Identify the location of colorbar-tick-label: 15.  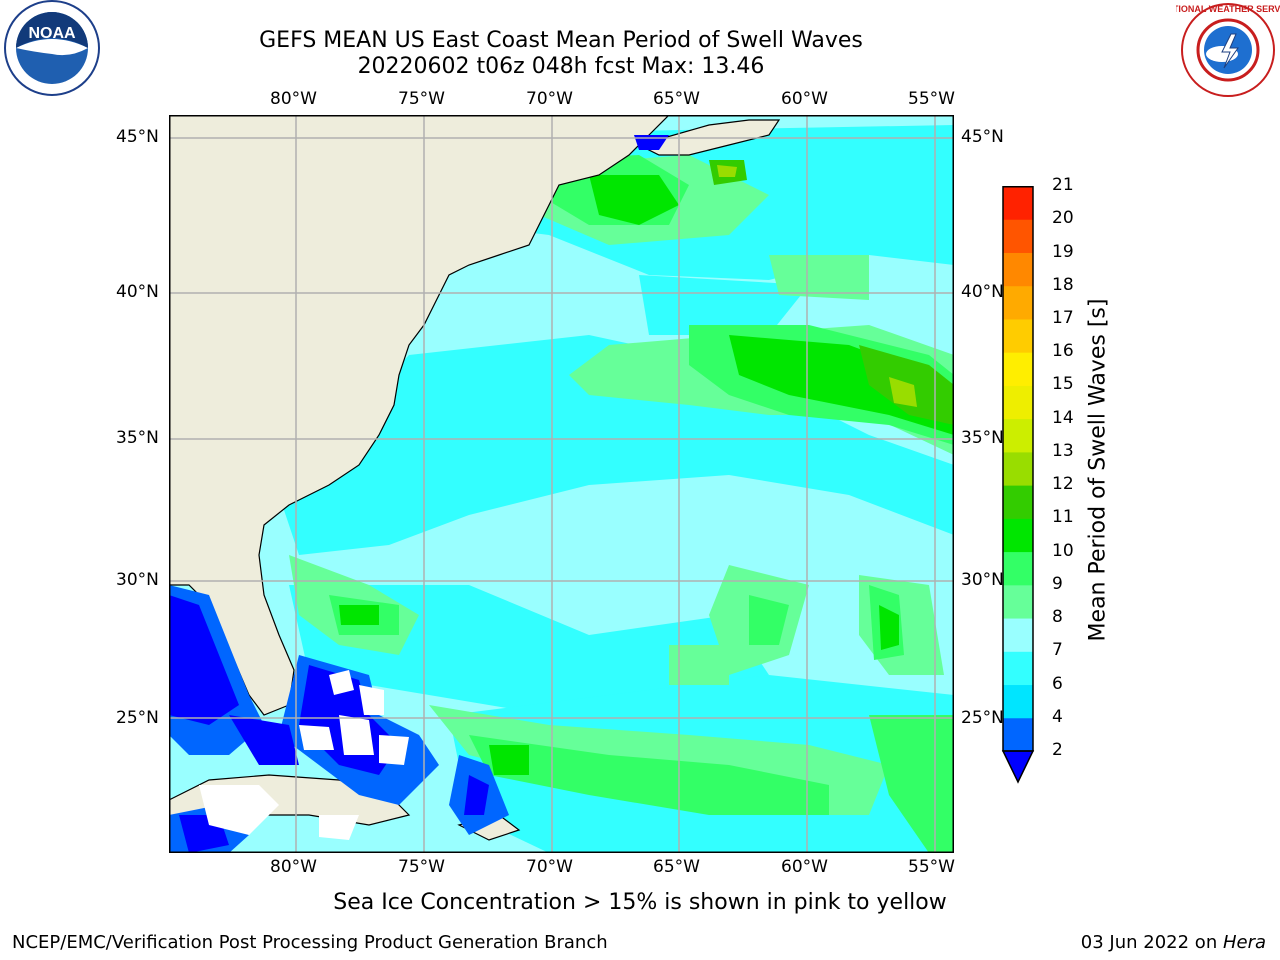
(1063, 384).